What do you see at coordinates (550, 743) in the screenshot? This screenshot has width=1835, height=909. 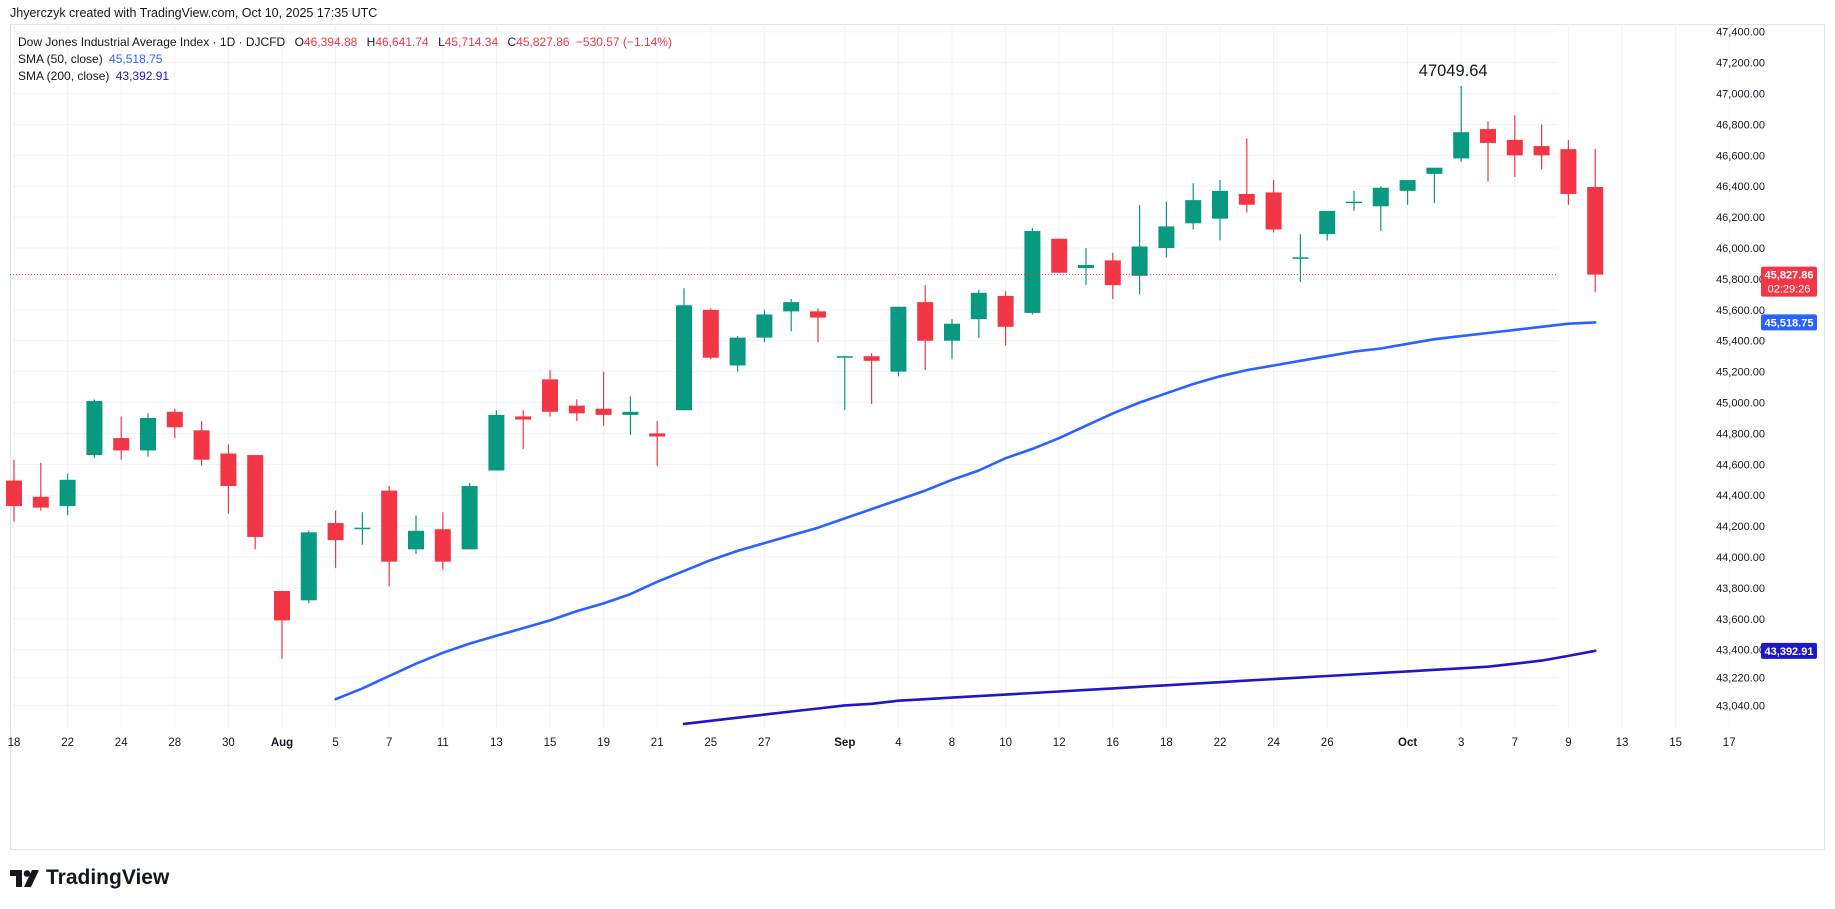 I see `x-tick-label: 15` at bounding box center [550, 743].